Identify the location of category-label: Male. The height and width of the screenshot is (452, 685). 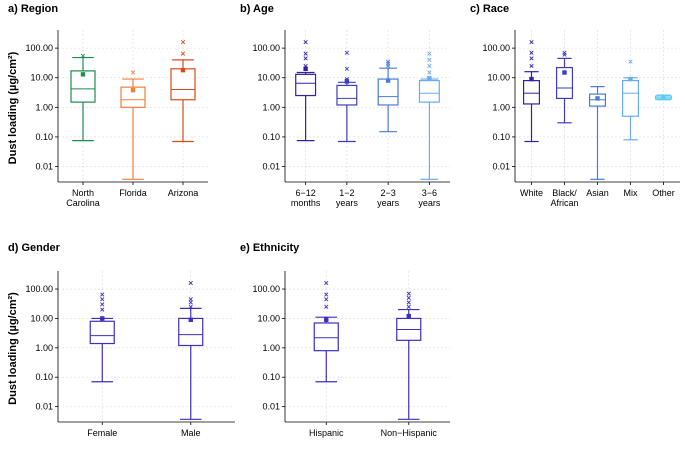
(191, 433).